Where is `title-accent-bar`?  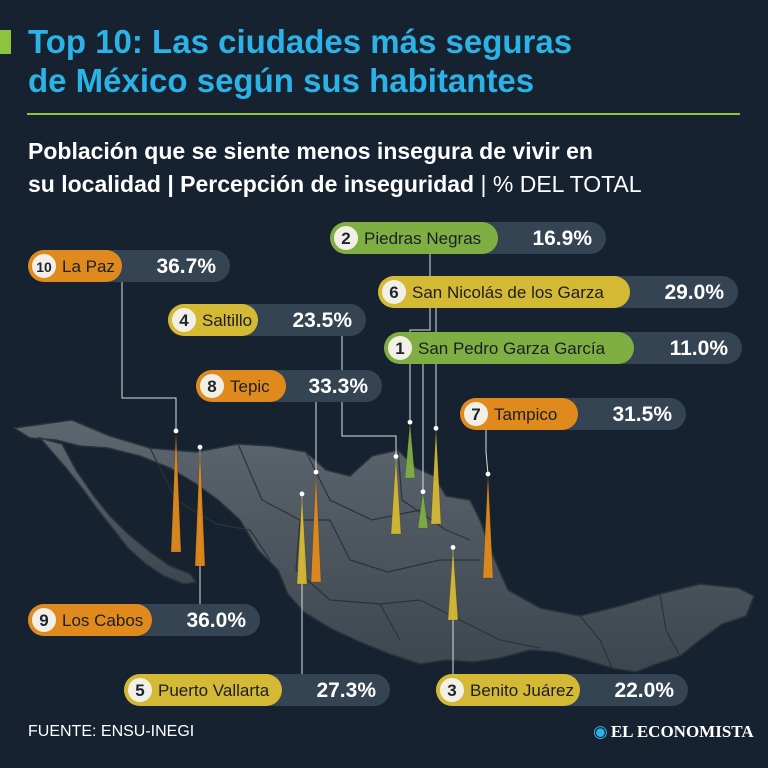
title-accent-bar is located at coordinates (5, 42).